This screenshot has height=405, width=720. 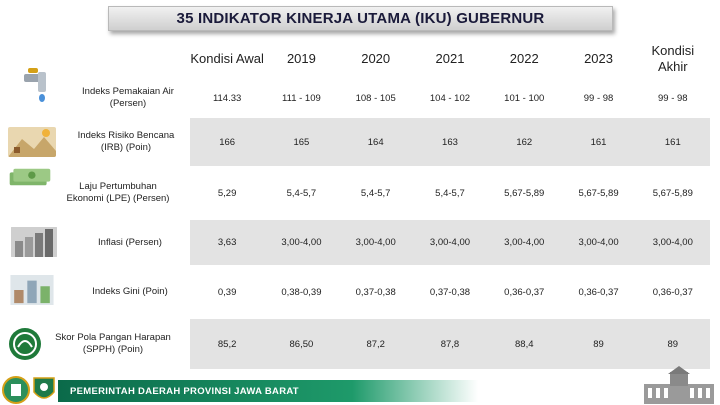 What do you see at coordinates (118, 192) in the screenshot?
I see `row-label-economy: Laju Pertumbuhan Ekonomi (LPE) (Persen)` at bounding box center [118, 192].